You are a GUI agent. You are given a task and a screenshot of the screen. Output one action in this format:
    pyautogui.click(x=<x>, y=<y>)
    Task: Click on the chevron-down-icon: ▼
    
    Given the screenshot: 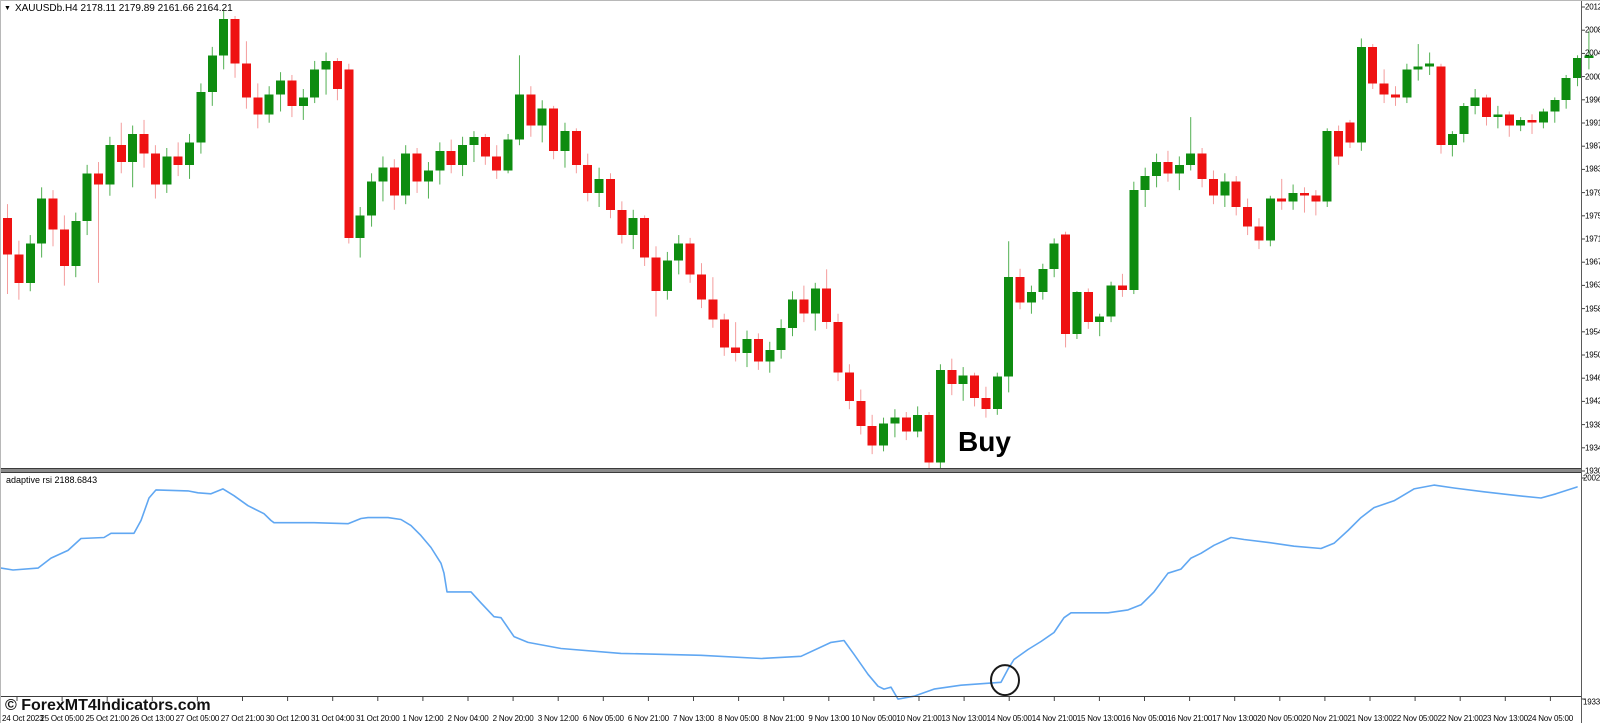 What is the action you would take?
    pyautogui.click(x=7, y=8)
    